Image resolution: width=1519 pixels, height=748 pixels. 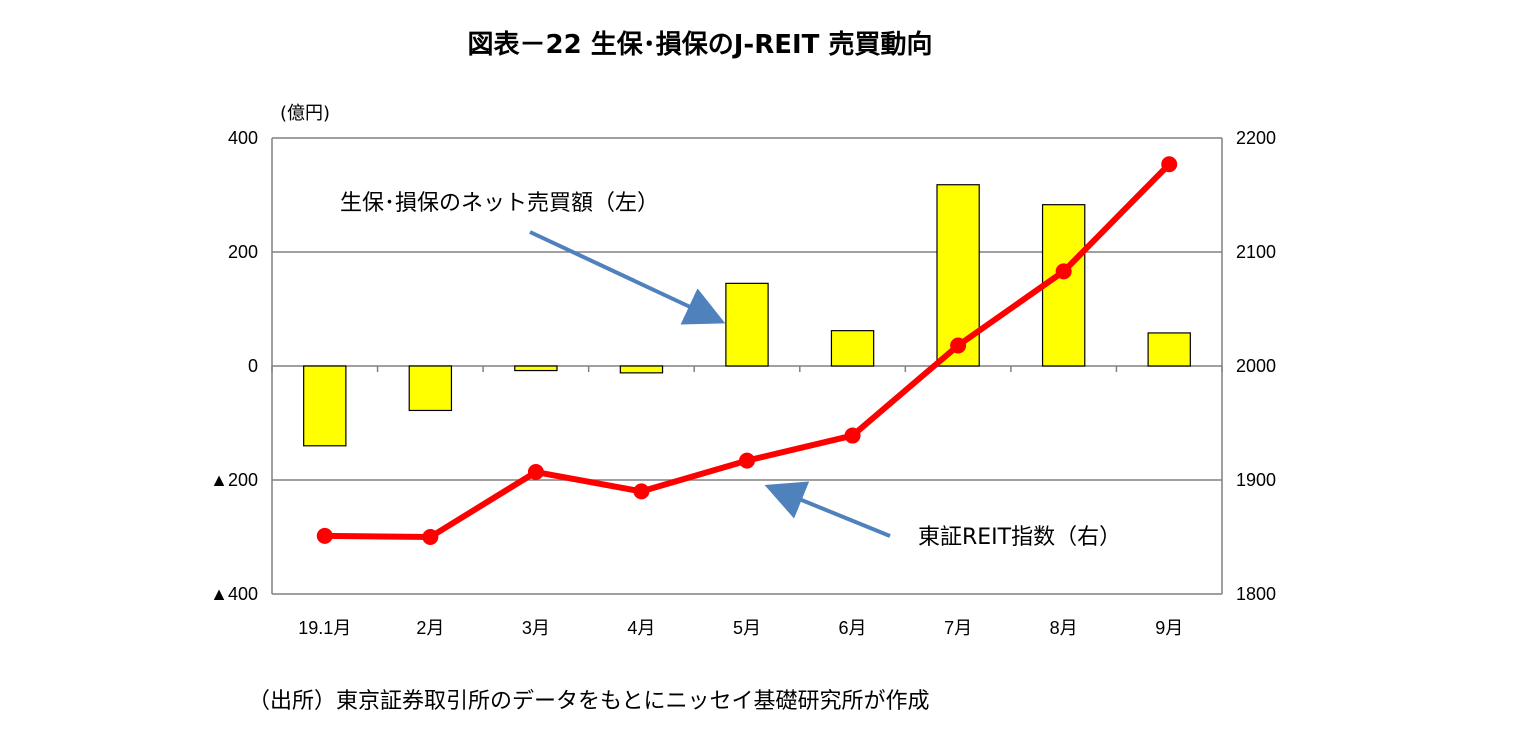 What do you see at coordinates (234, 366) in the screenshot?
I see `left-axis-ticks: 400 200 0 ▲200 ▲400` at bounding box center [234, 366].